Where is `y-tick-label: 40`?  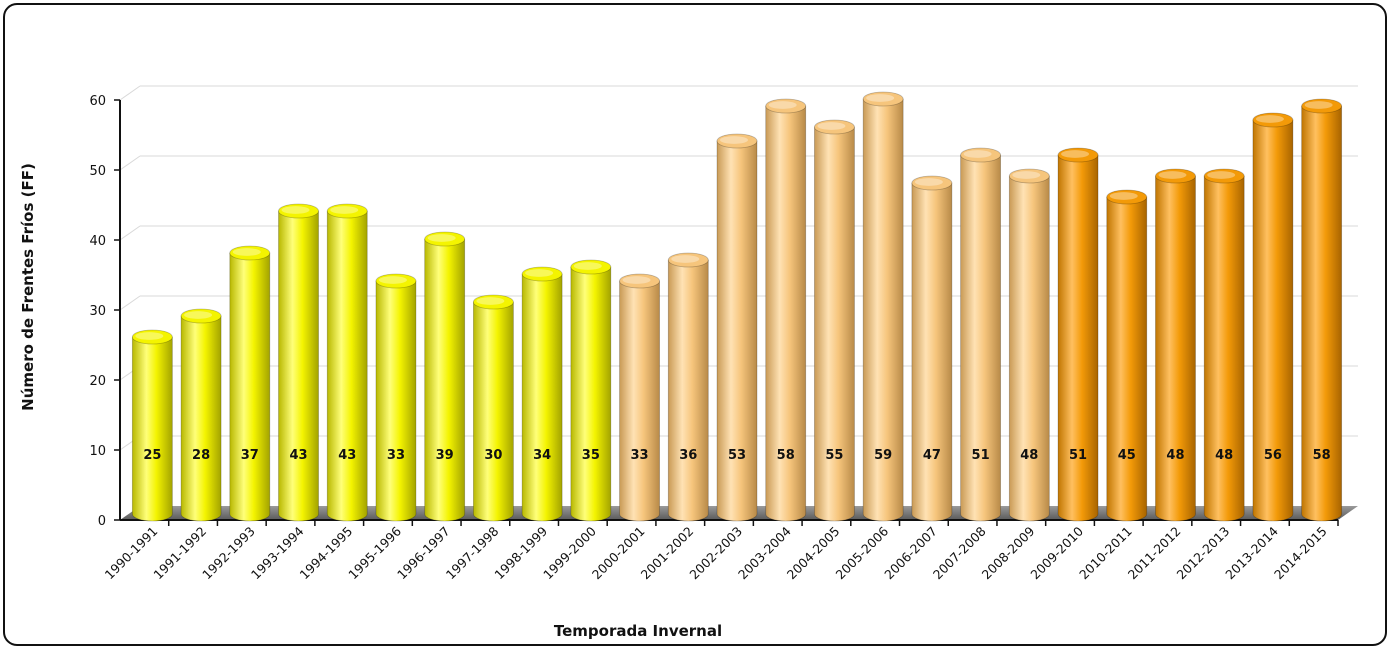
y-tick-label: 40 is located at coordinates (97, 241).